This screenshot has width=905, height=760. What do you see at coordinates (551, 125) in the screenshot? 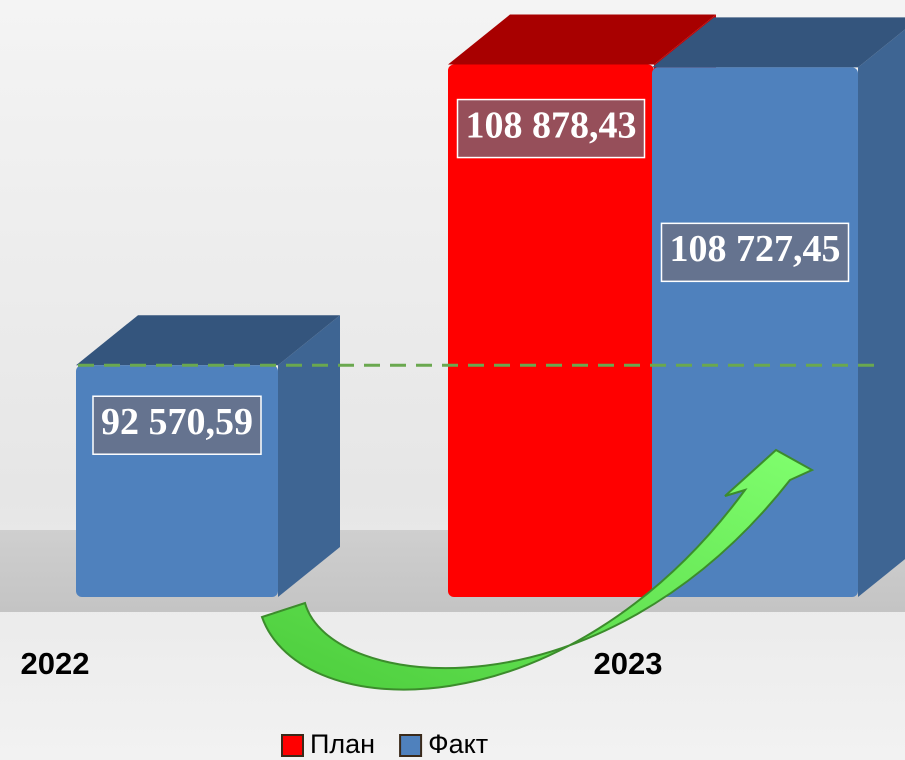
I see `value-label: 108 878,43` at bounding box center [551, 125].